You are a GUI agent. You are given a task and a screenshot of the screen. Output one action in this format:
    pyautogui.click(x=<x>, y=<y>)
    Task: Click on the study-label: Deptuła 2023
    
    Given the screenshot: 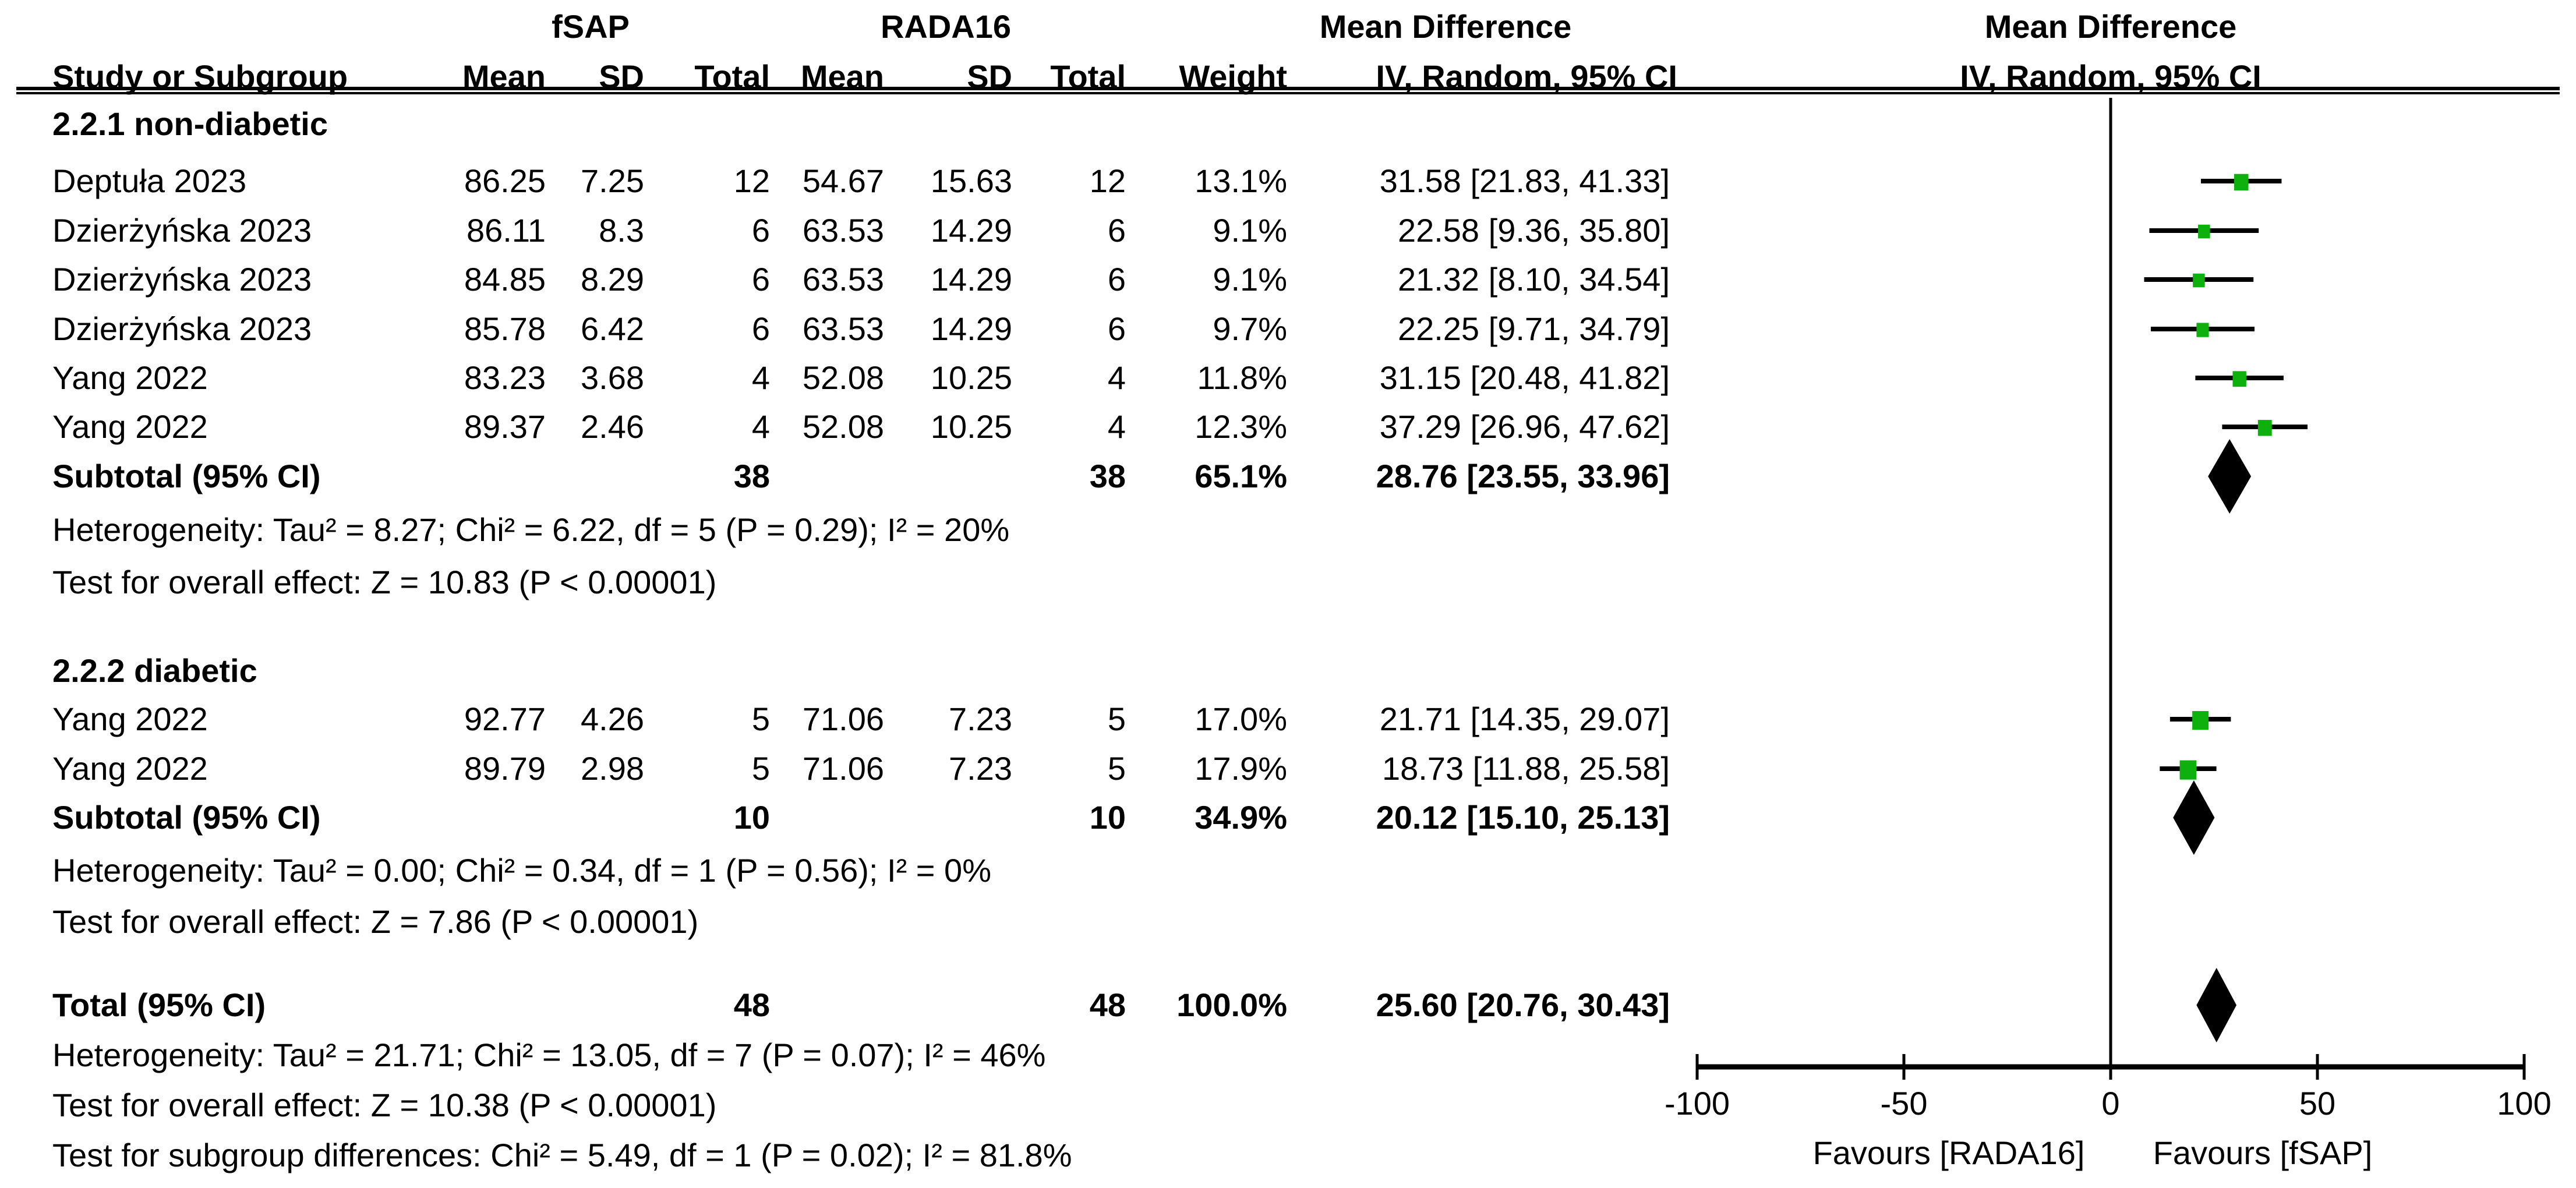 What is the action you would take?
    pyautogui.click(x=149, y=180)
    